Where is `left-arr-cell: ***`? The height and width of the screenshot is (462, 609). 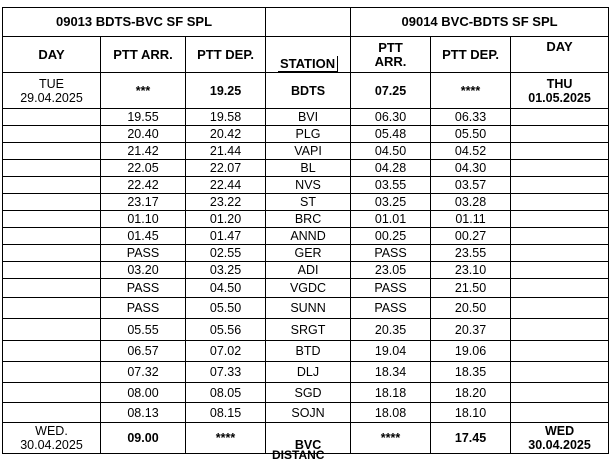 left-arr-cell: *** is located at coordinates (143, 90).